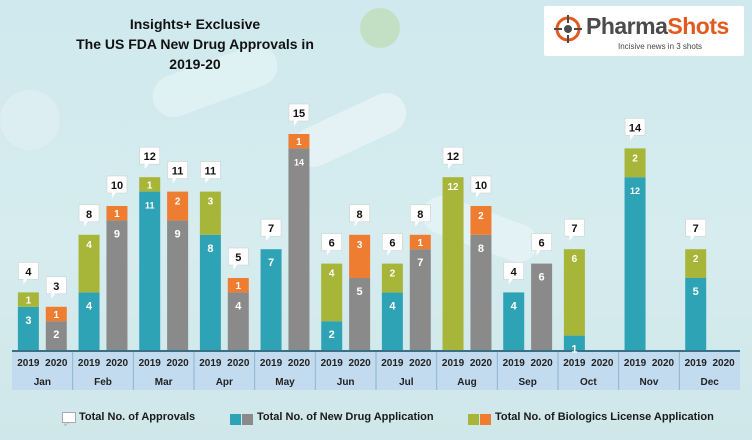  Describe the element at coordinates (117, 234) in the screenshot. I see `nda-value-label: 9` at that location.